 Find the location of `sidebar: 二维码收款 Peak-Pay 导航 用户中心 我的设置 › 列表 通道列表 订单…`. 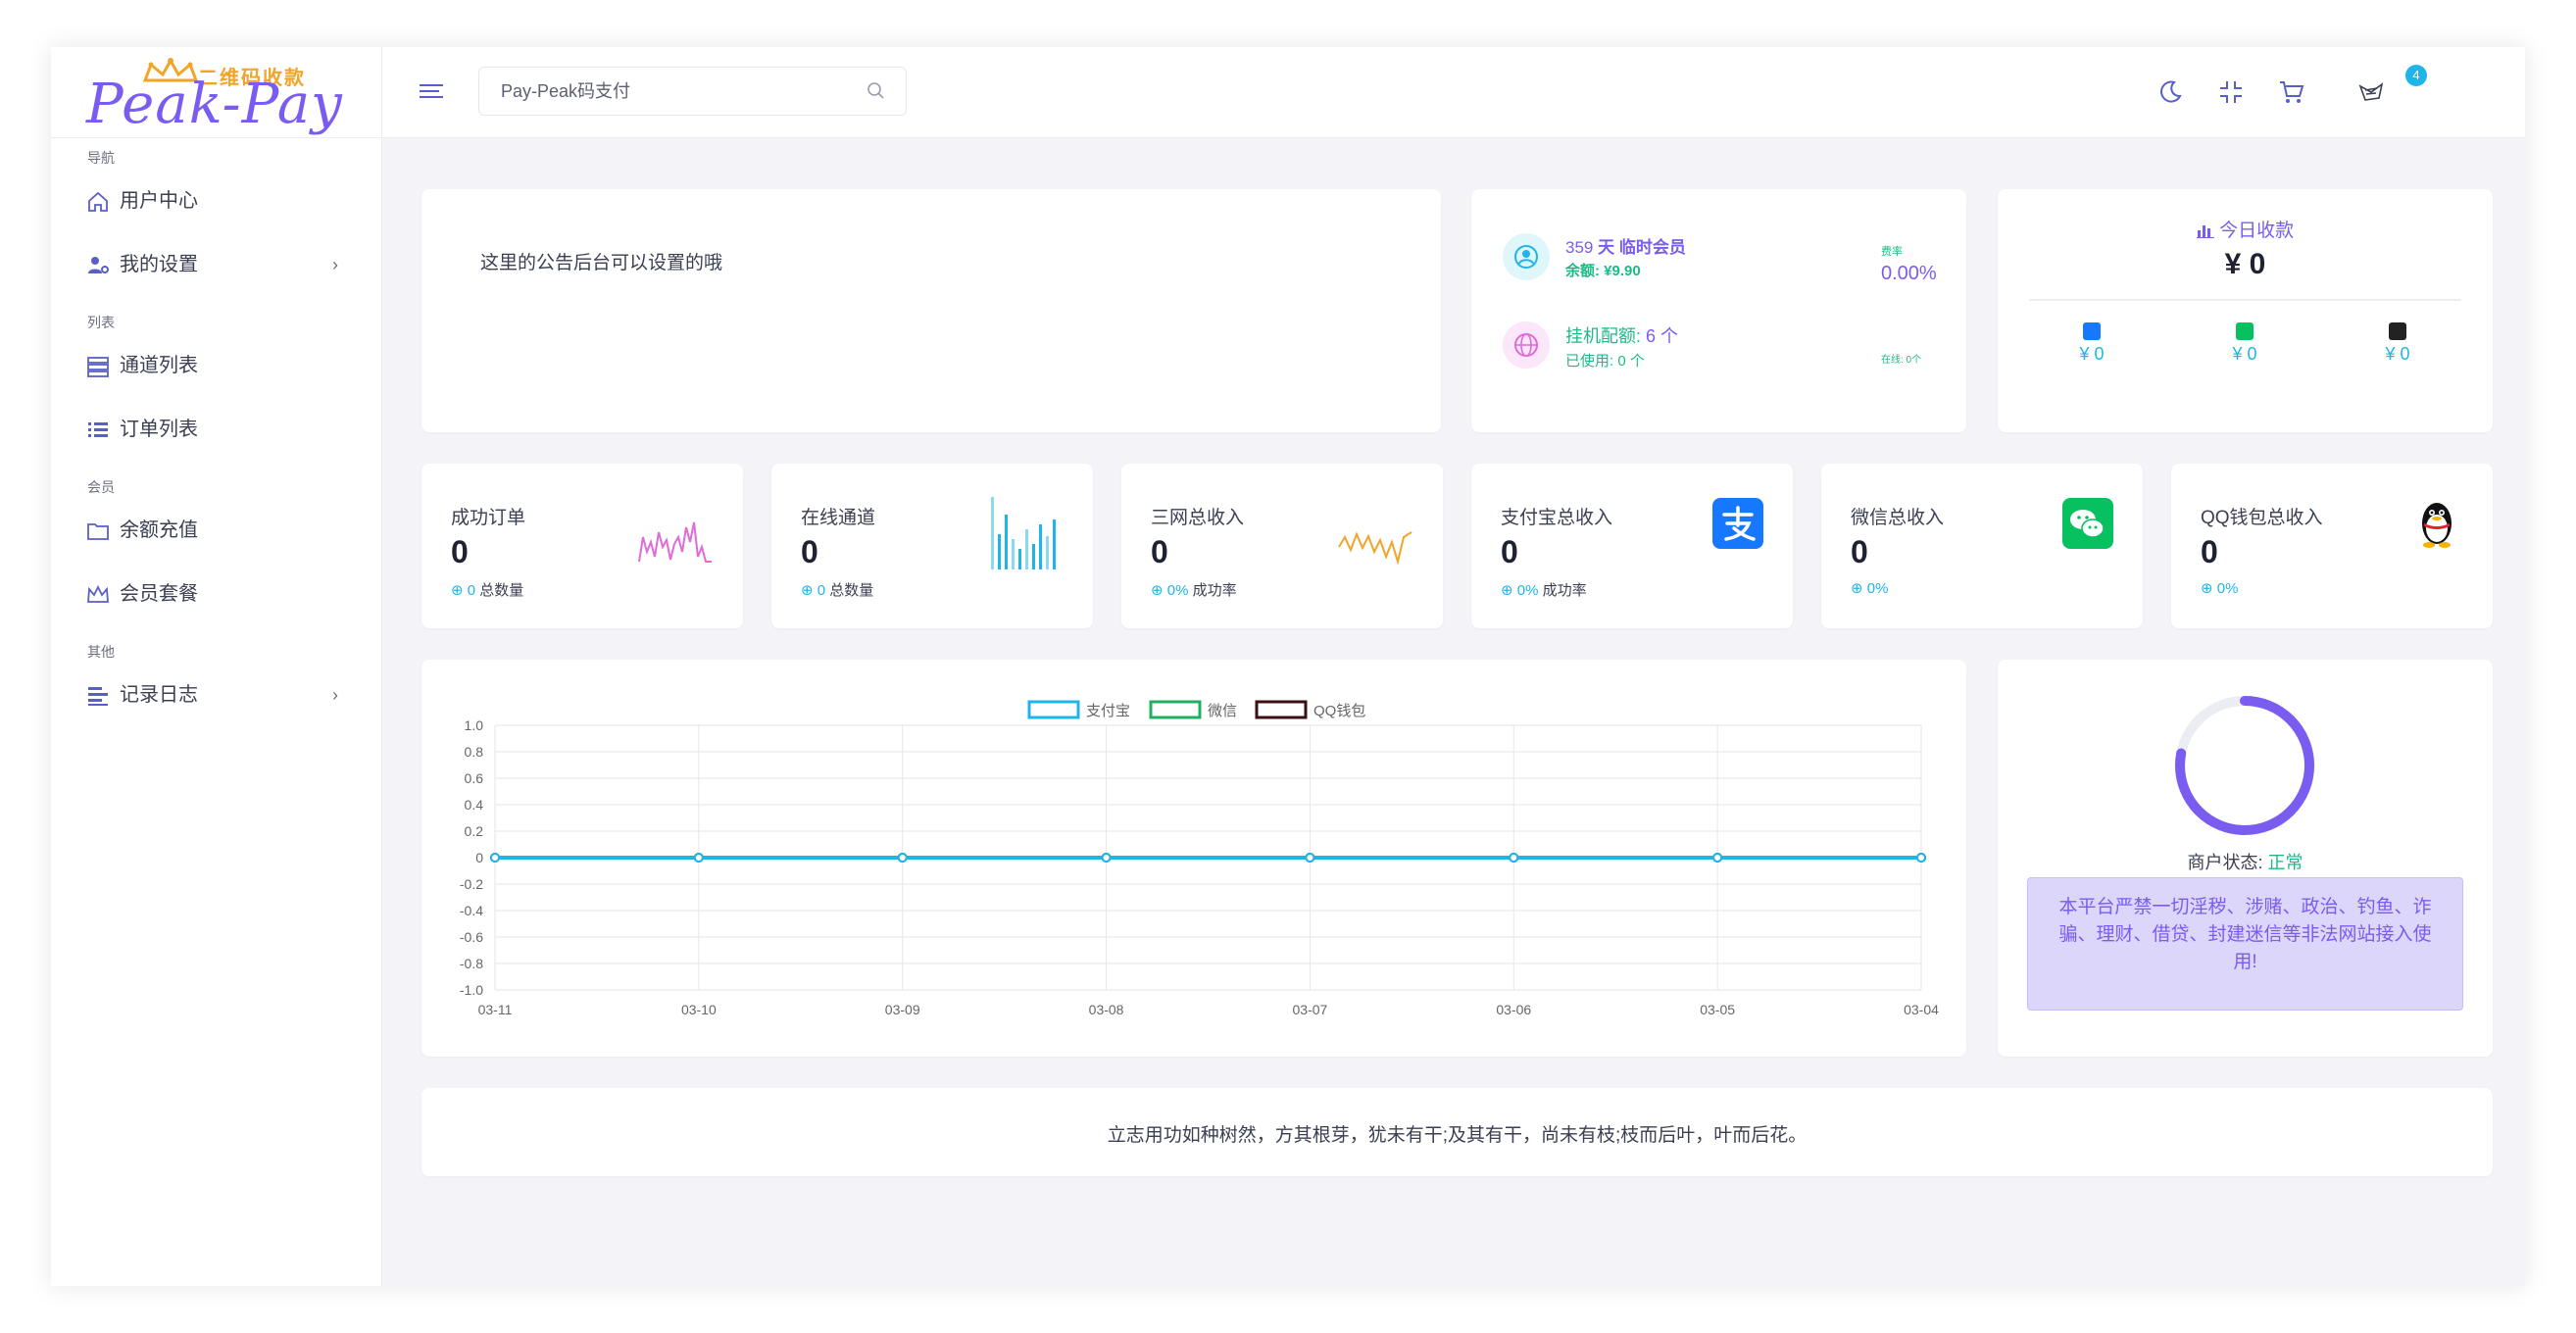

sidebar: 二维码收款 Peak-Pay 导航 用户中心 我的设置 › 列表 通道列表 订单… is located at coordinates (216, 666).